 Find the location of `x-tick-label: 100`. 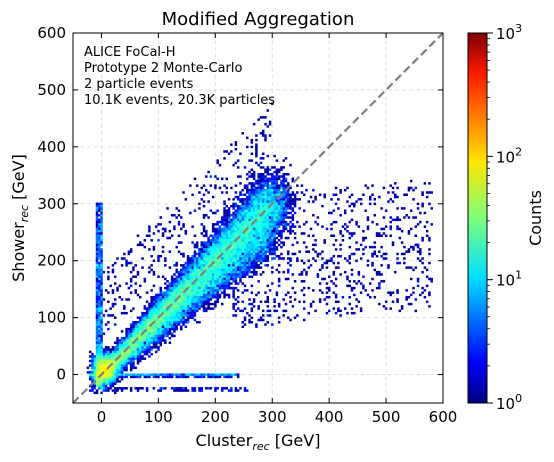

x-tick-label: 100 is located at coordinates (158, 417).